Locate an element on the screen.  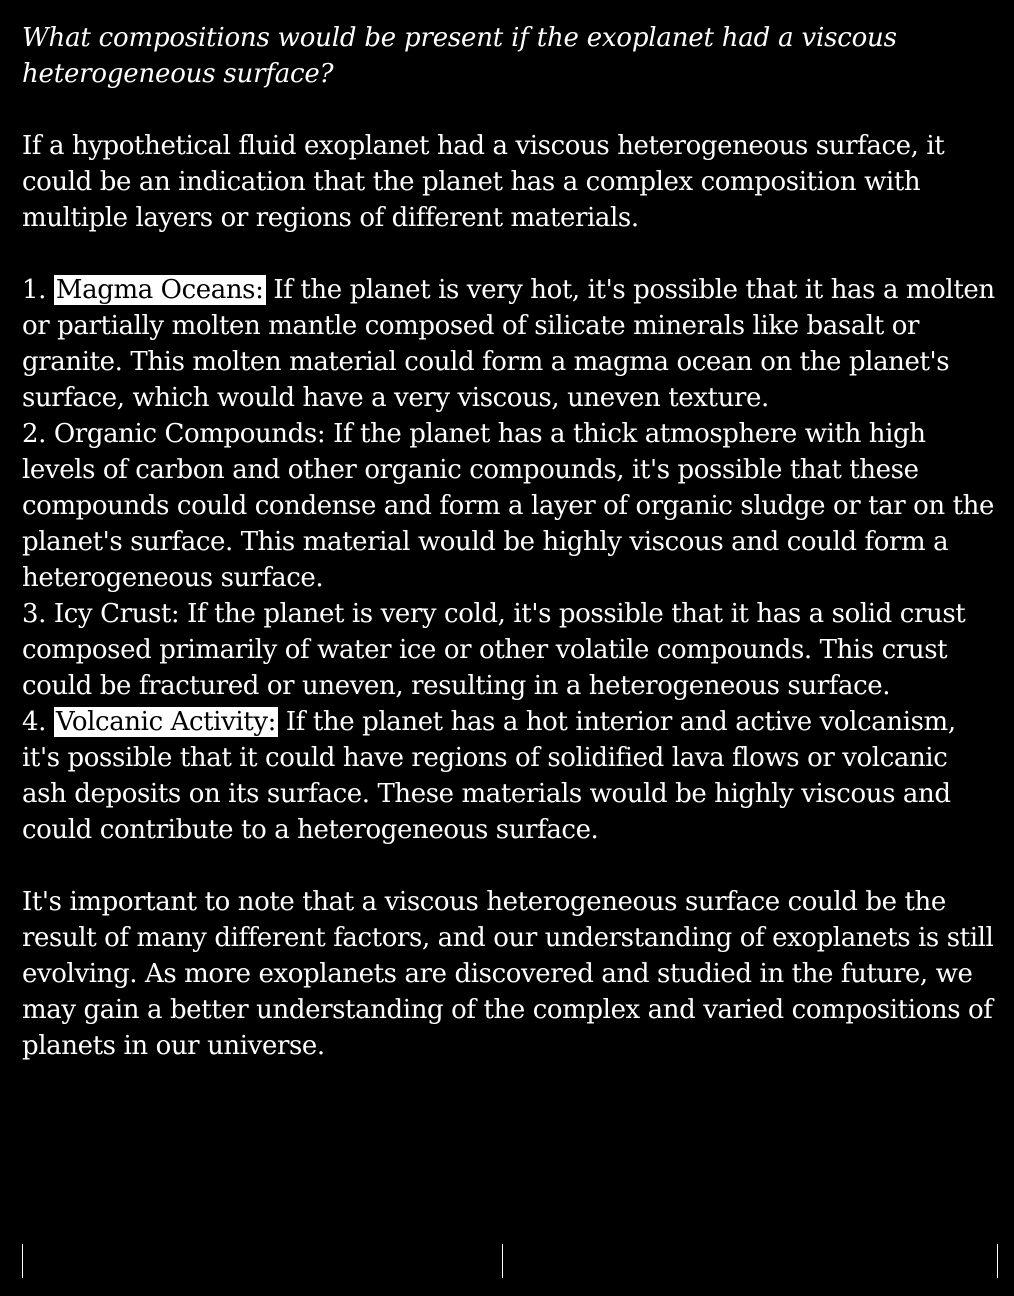
column-divider-left is located at coordinates (22, 1261).